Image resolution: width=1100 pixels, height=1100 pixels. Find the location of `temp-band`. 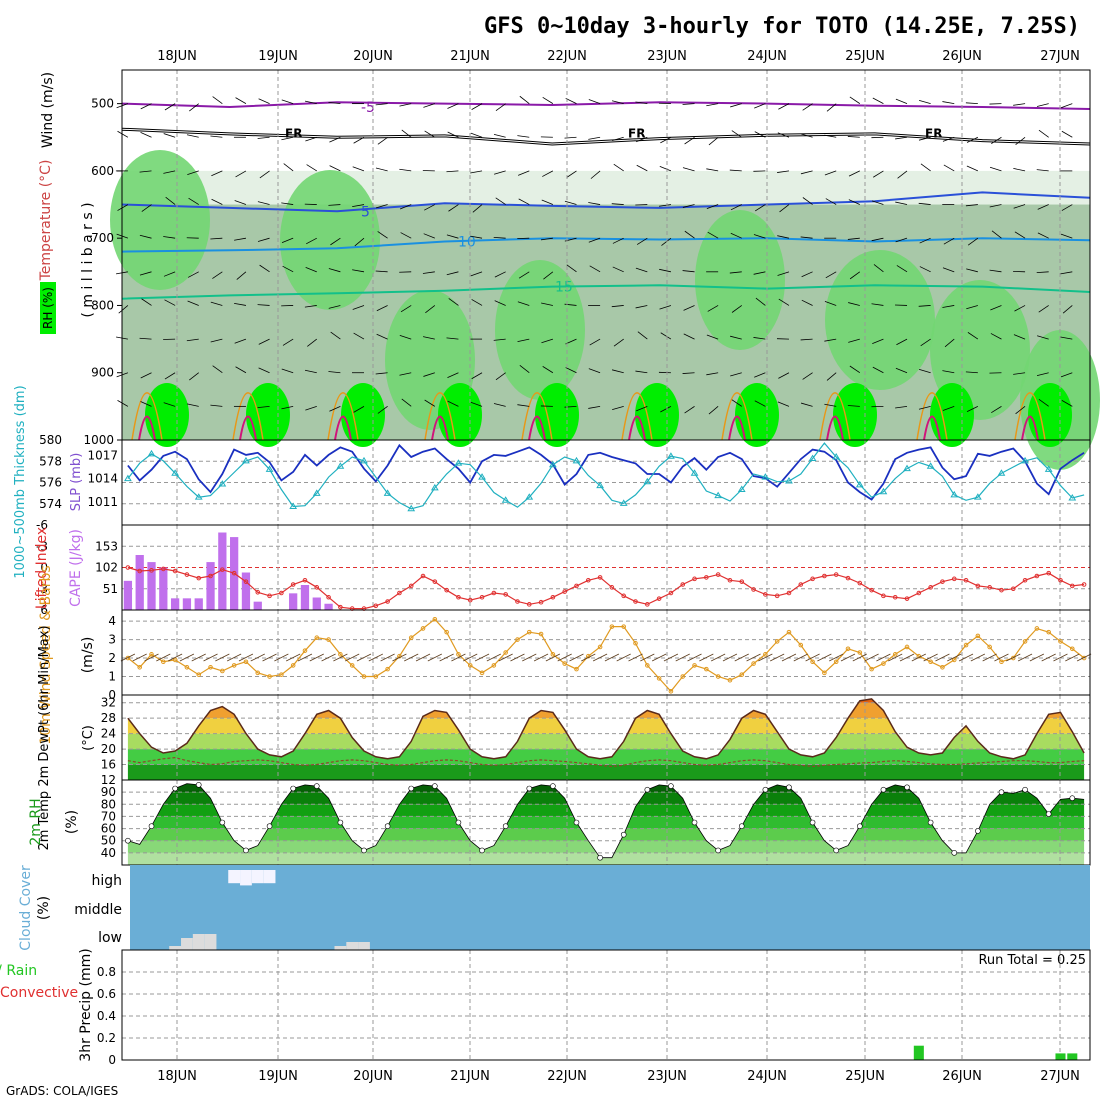

temp-band is located at coordinates (606, 741).